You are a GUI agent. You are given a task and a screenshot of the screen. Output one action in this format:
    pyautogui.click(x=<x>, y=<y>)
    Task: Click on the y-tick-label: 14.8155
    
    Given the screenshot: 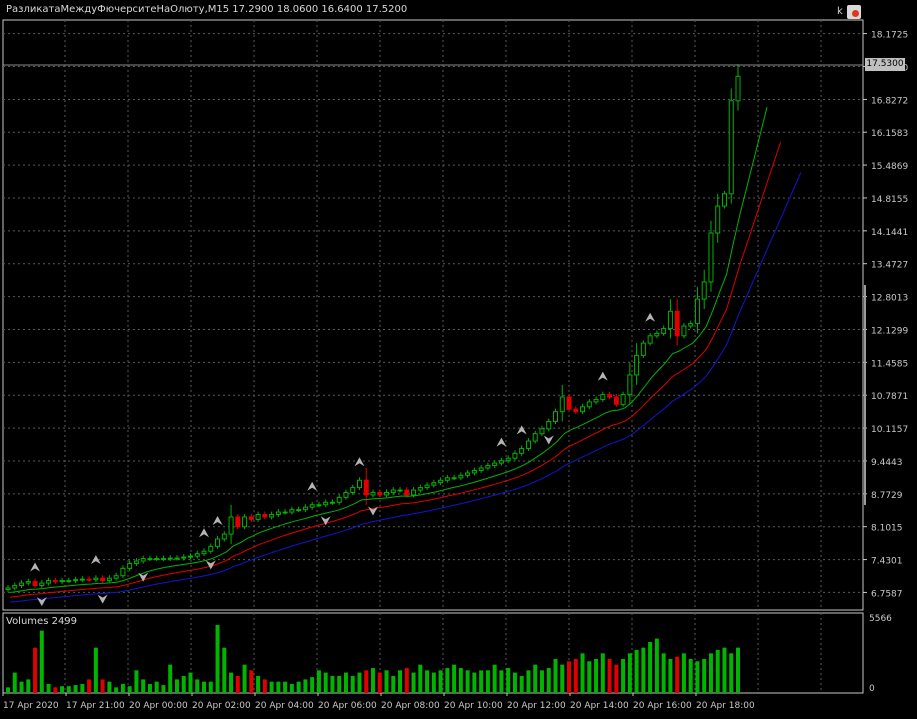 What is the action you would take?
    pyautogui.click(x=889, y=200)
    